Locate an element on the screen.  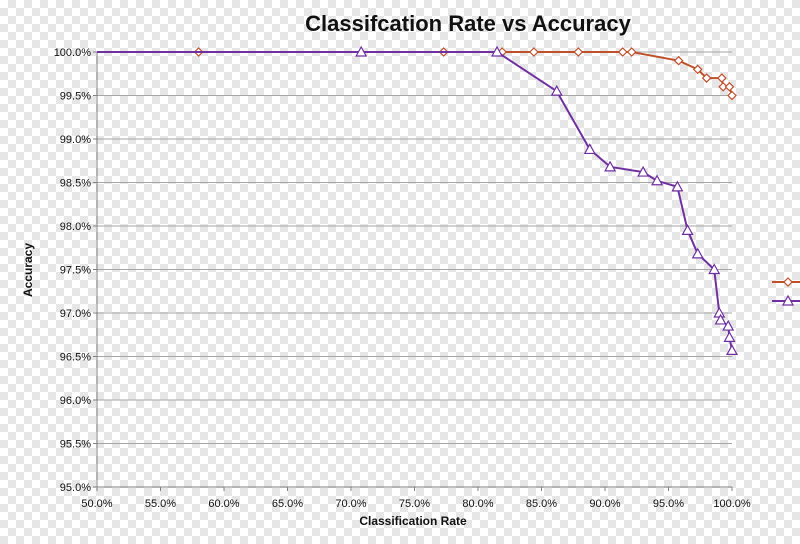
y-tick-label: 99.5% is located at coordinates (75, 97).